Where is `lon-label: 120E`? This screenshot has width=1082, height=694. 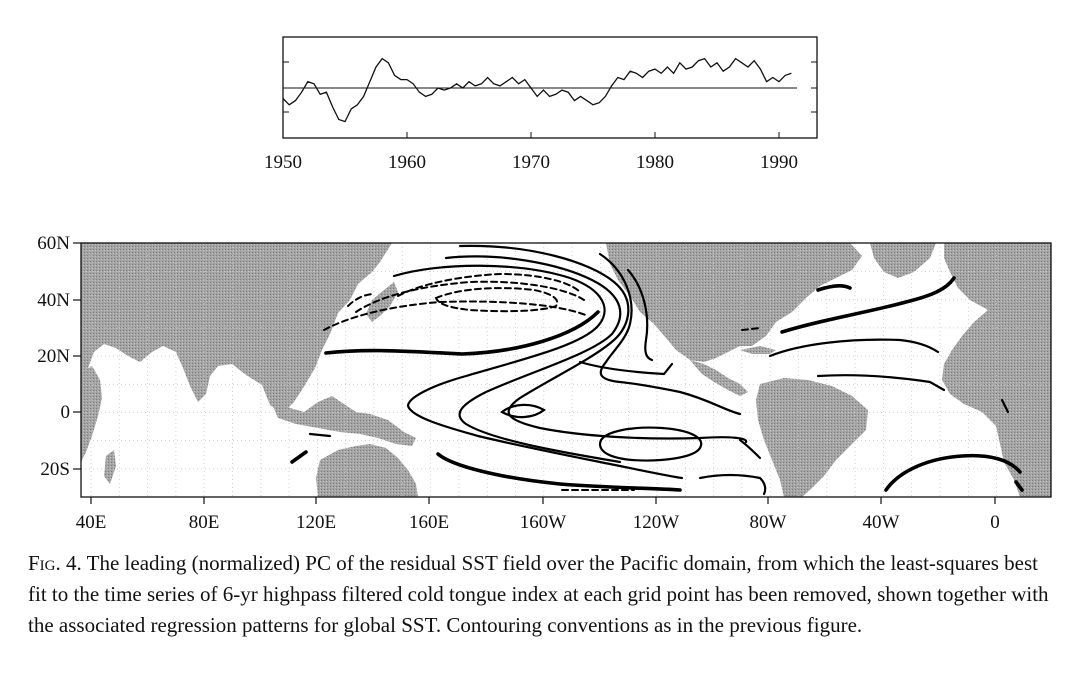
lon-label: 120E is located at coordinates (316, 522).